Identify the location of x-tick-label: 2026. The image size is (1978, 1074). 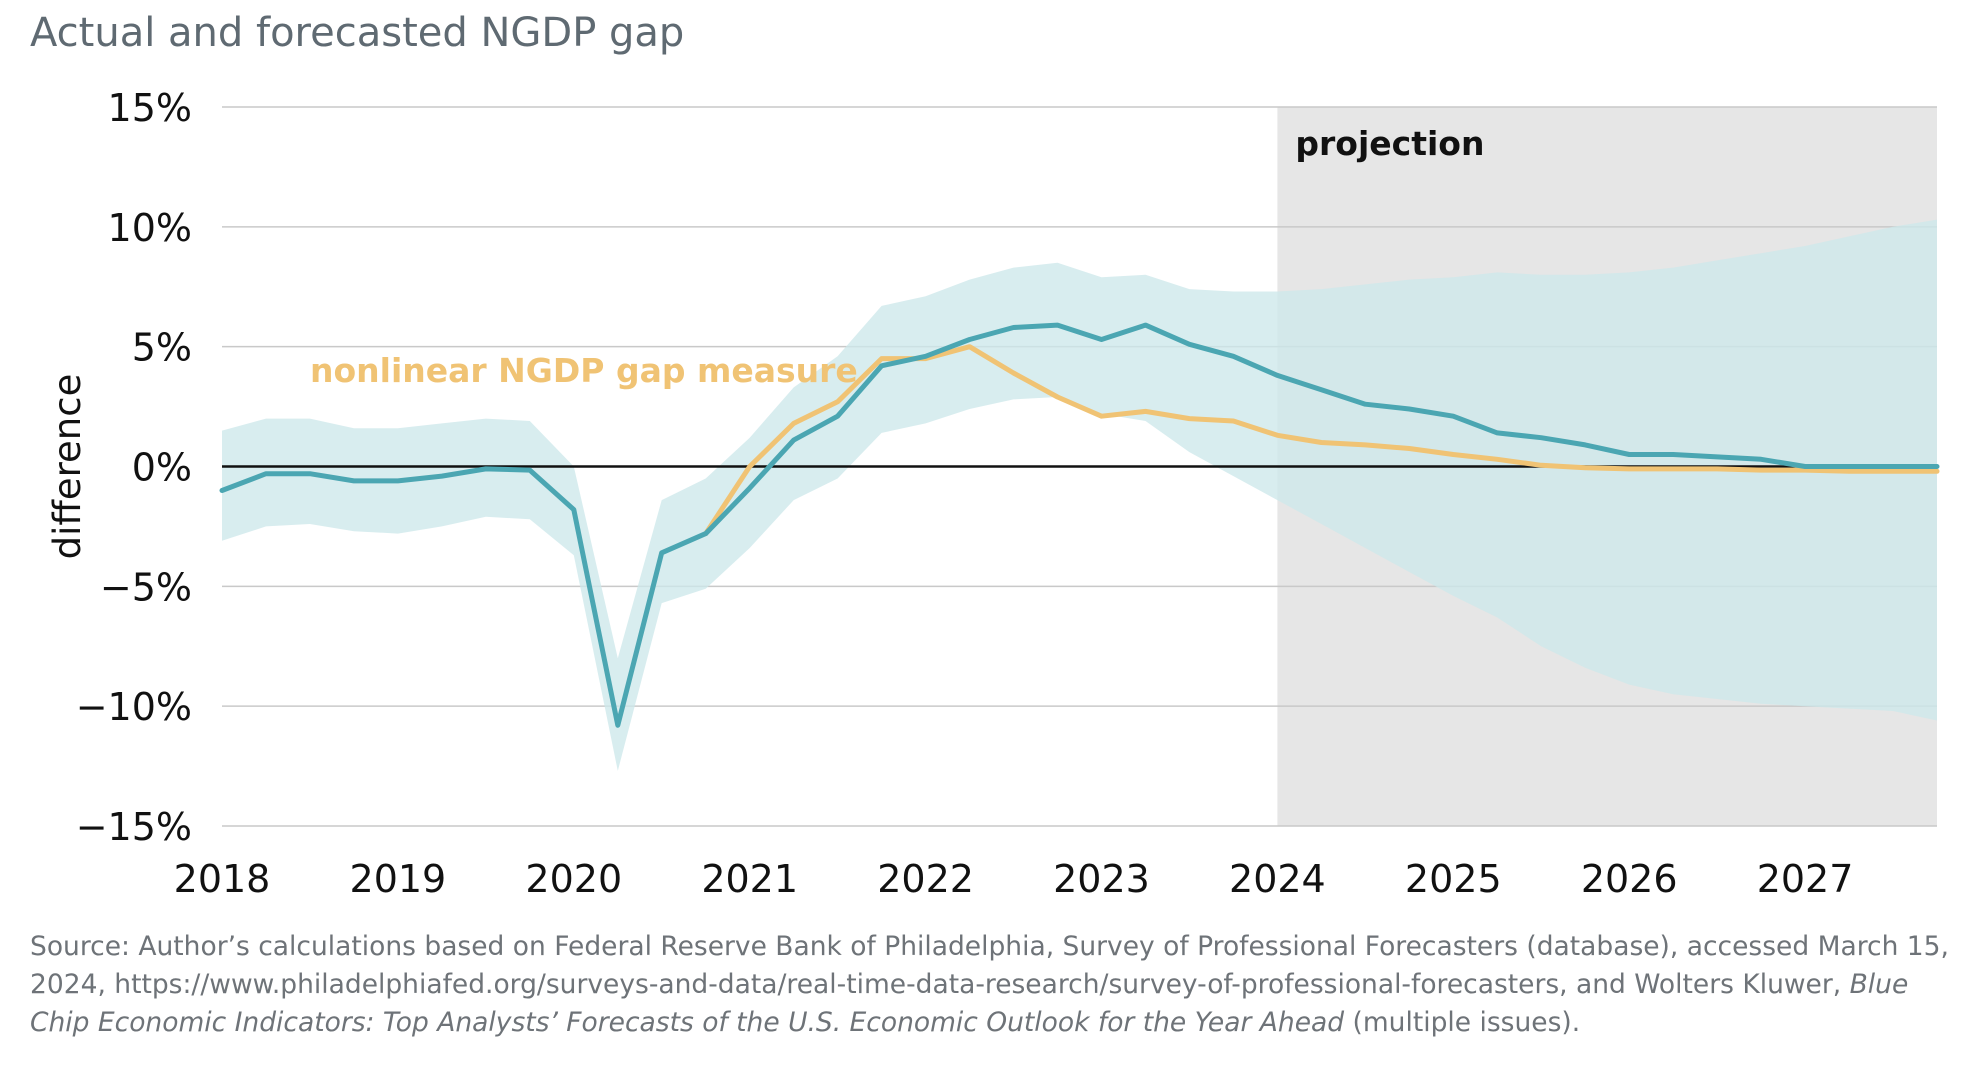
(1629, 879).